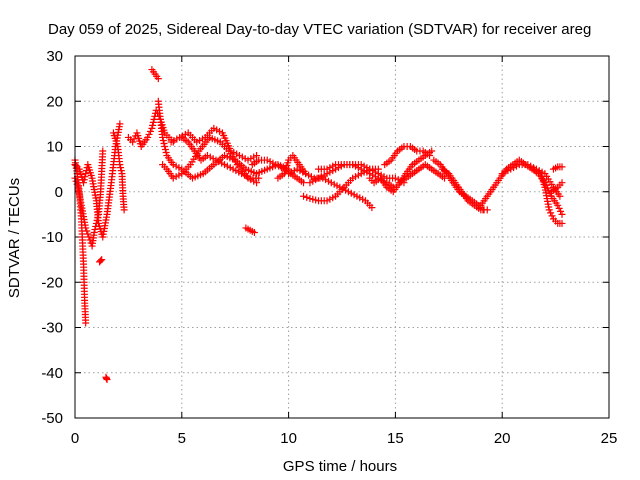  I want to click on data-series-sat-d, so click(101, 261).